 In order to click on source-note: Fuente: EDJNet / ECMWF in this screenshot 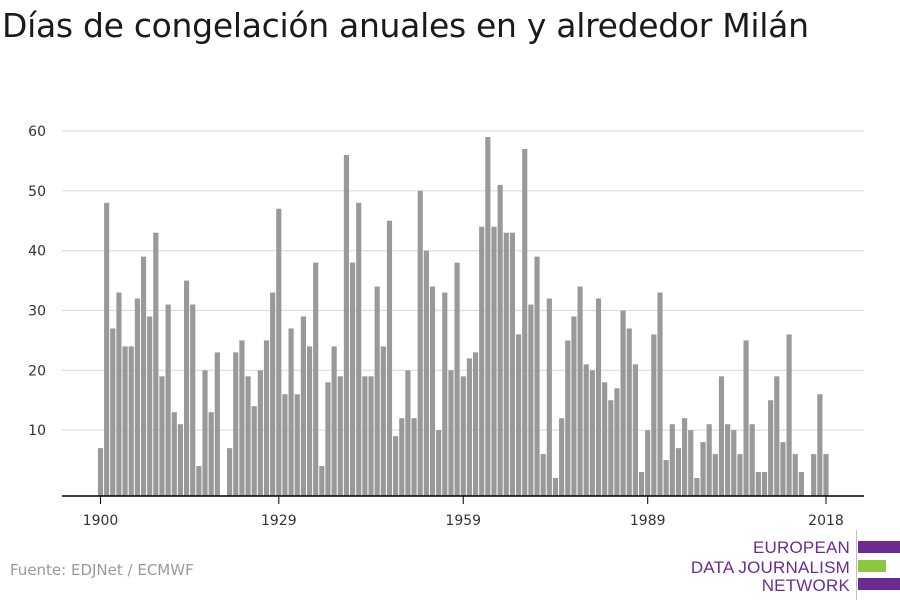, I will do `click(102, 570)`.